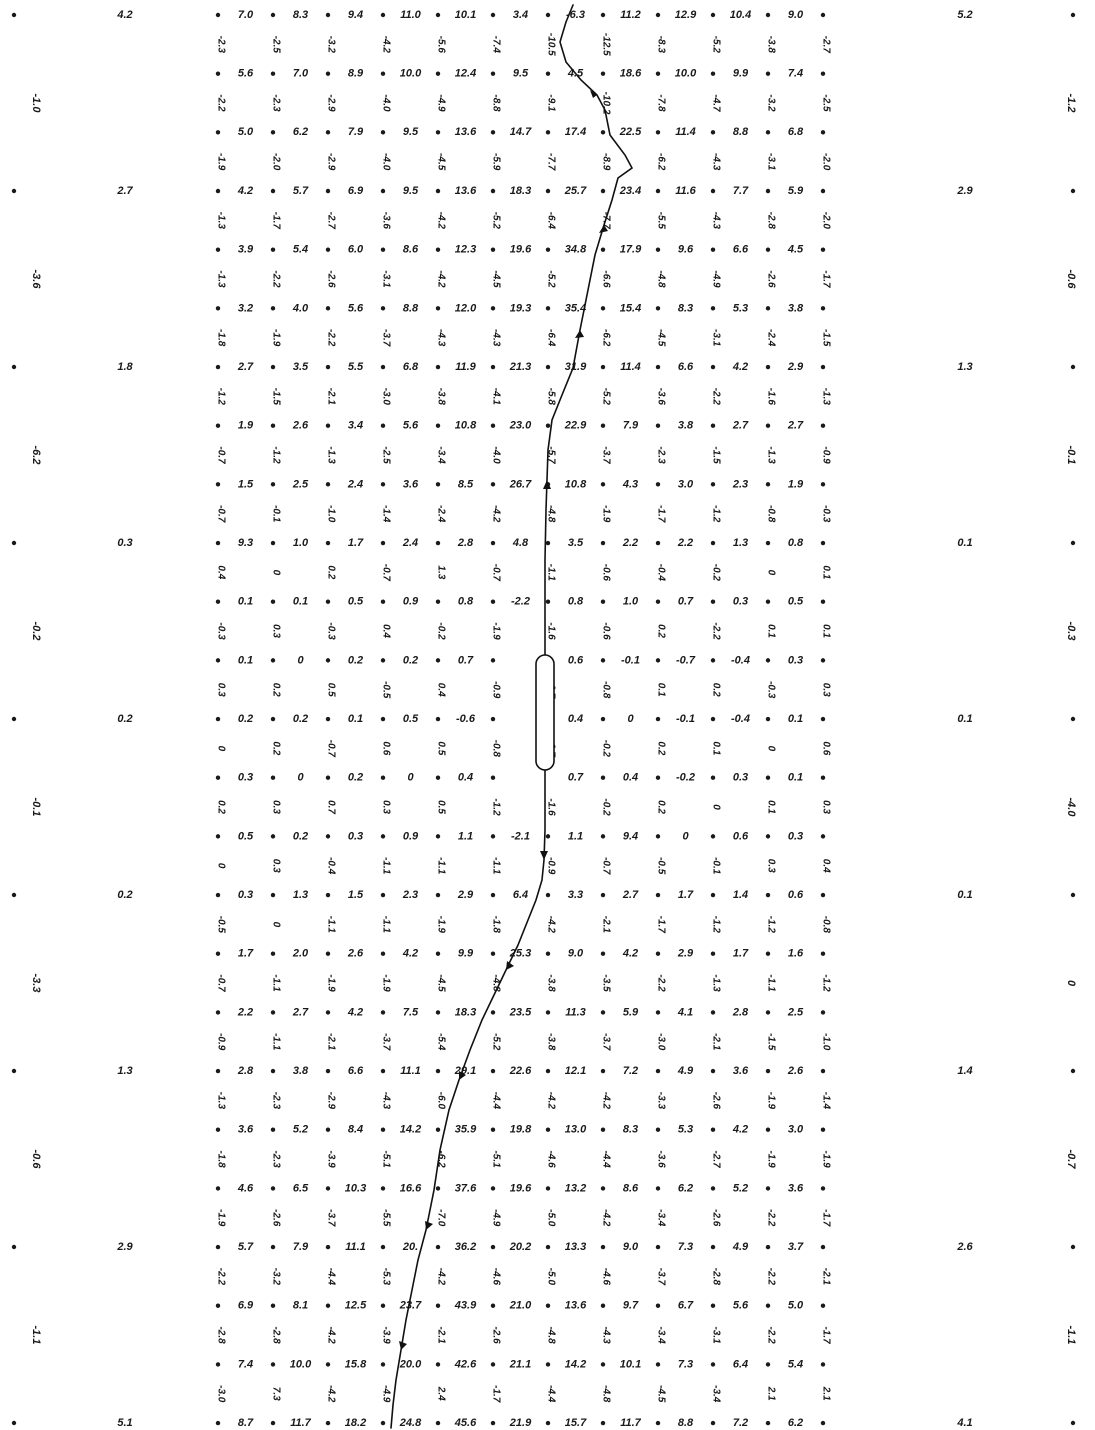  What do you see at coordinates (355, 1247) in the screenshot?
I see `h-value-label: 11.1` at bounding box center [355, 1247].